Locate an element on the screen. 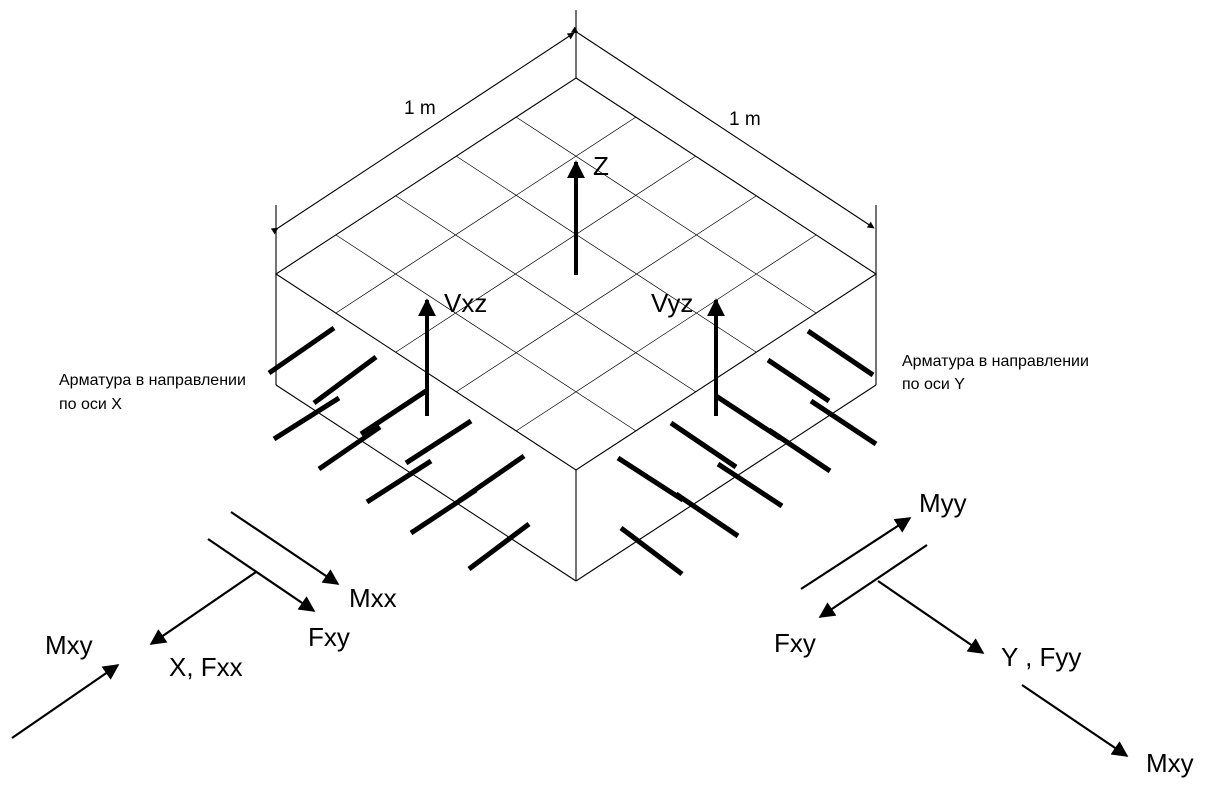 This screenshot has width=1212, height=799. plate-bottom-left-edge is located at coordinates (426, 483).